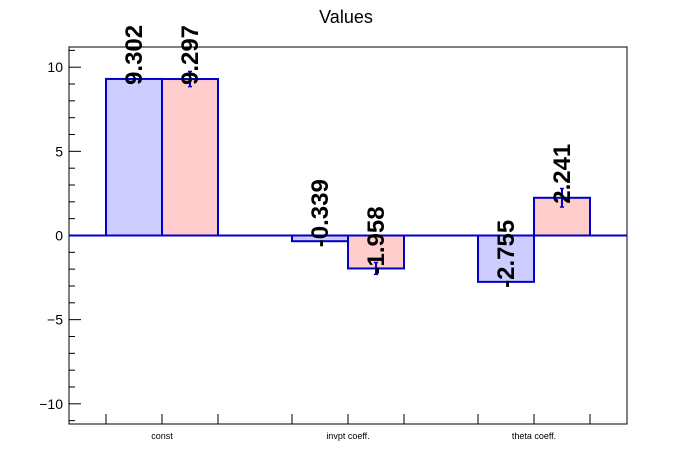 This screenshot has width=696, height=472. I want to click on y-tick-label: 0, so click(59, 236).